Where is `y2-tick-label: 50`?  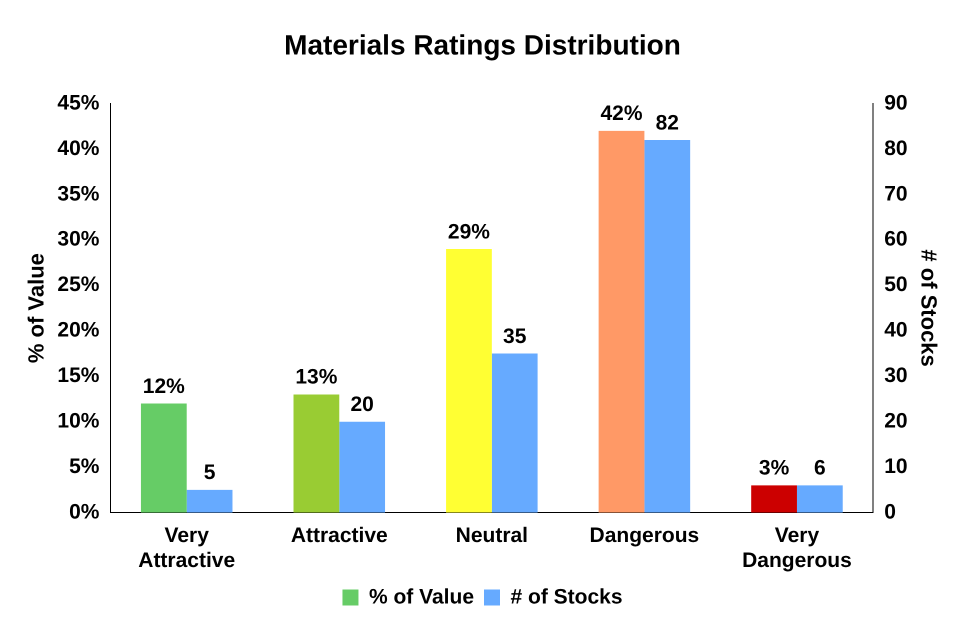
y2-tick-label: 50 is located at coordinates (896, 284).